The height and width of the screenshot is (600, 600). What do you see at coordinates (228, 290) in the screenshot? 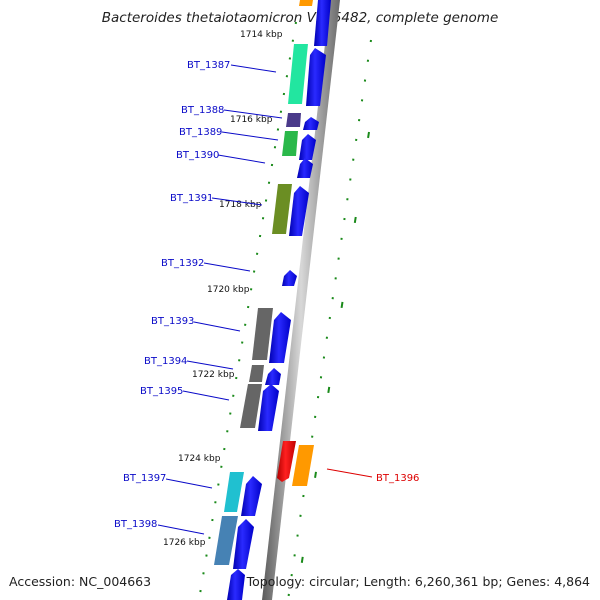
I see `scale-label: 1720 kbp` at bounding box center [228, 290].